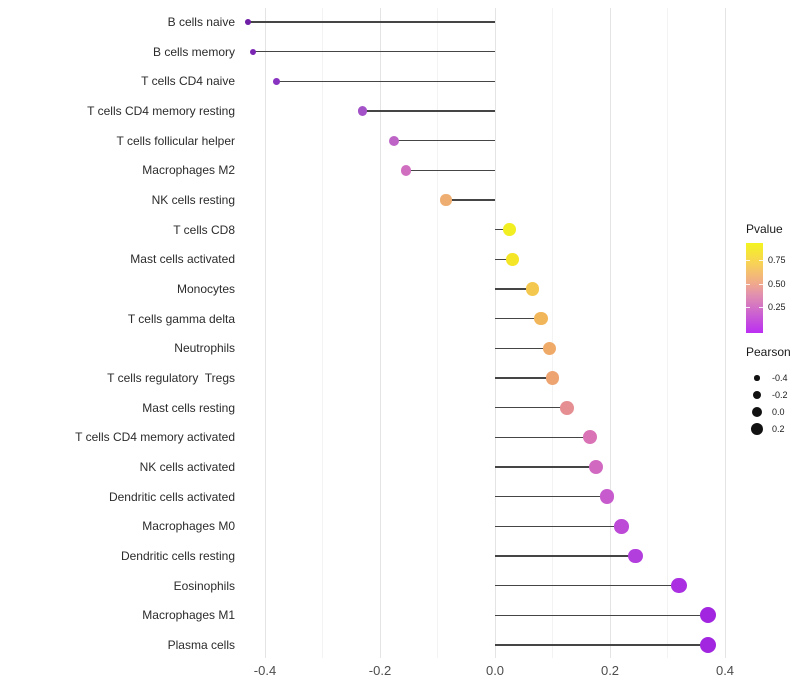 The image size is (800, 700). Describe the element at coordinates (777, 260) in the screenshot. I see `colorbar-tick-label: 0.75` at that location.